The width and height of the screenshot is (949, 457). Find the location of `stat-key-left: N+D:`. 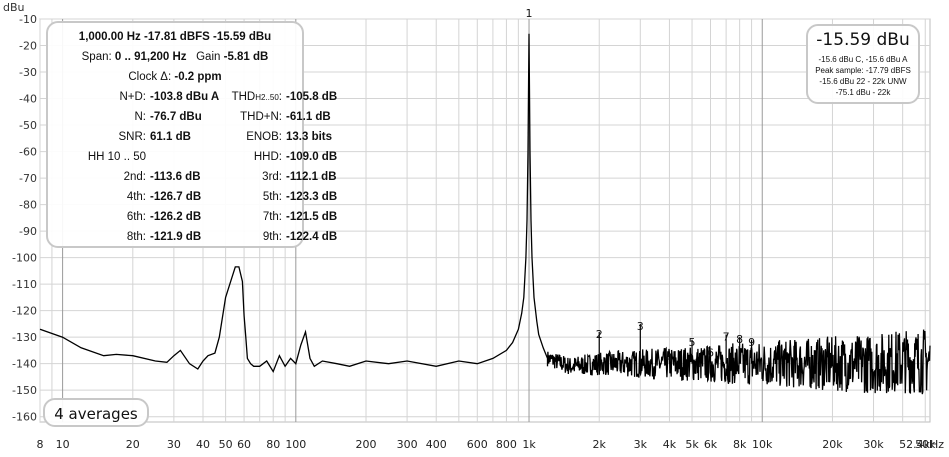

stat-key-left: N+D: is located at coordinates (132, 97).